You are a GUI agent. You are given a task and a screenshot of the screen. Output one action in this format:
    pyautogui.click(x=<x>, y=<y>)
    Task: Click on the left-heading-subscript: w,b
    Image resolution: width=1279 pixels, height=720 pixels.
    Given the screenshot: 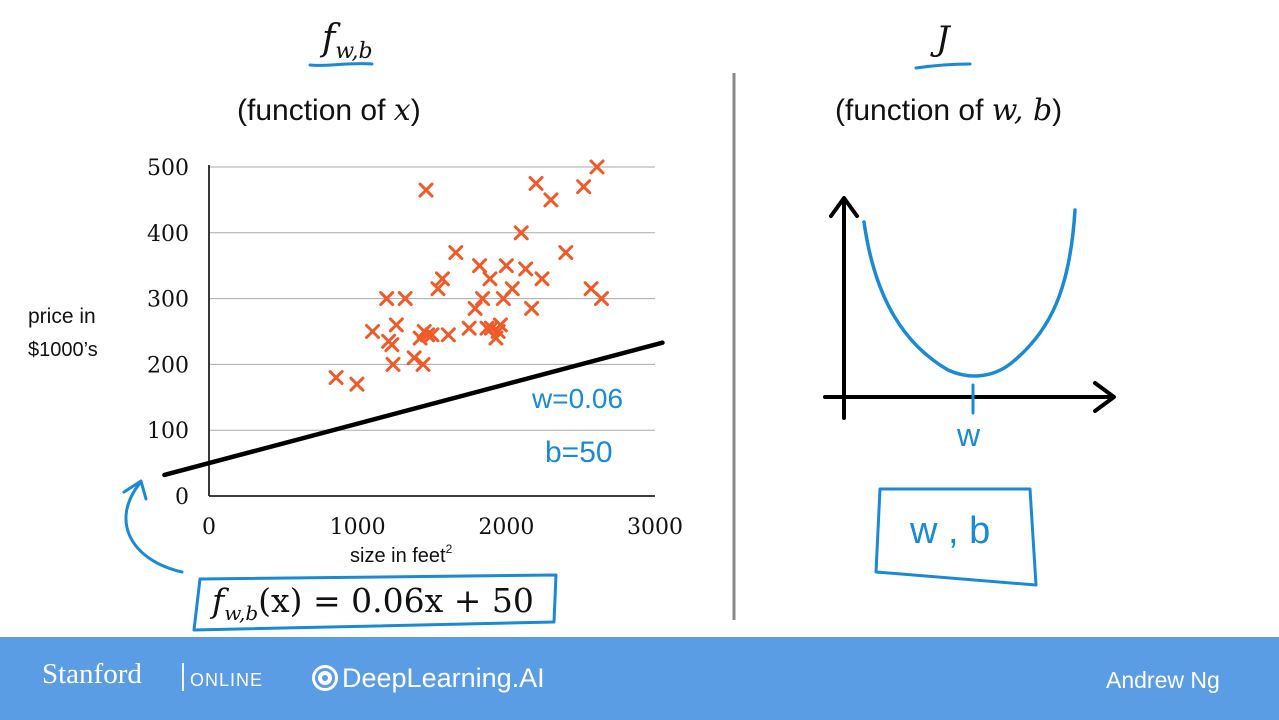 What is the action you would take?
    pyautogui.click(x=353, y=51)
    